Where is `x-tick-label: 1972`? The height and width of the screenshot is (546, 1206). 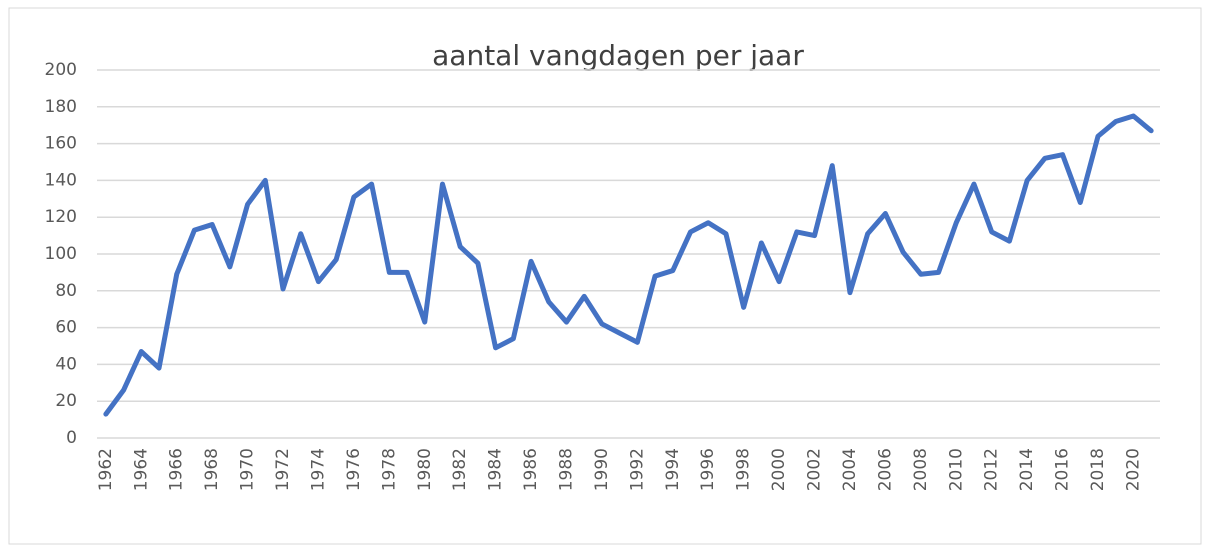 x-tick-label: 1972 is located at coordinates (283, 469).